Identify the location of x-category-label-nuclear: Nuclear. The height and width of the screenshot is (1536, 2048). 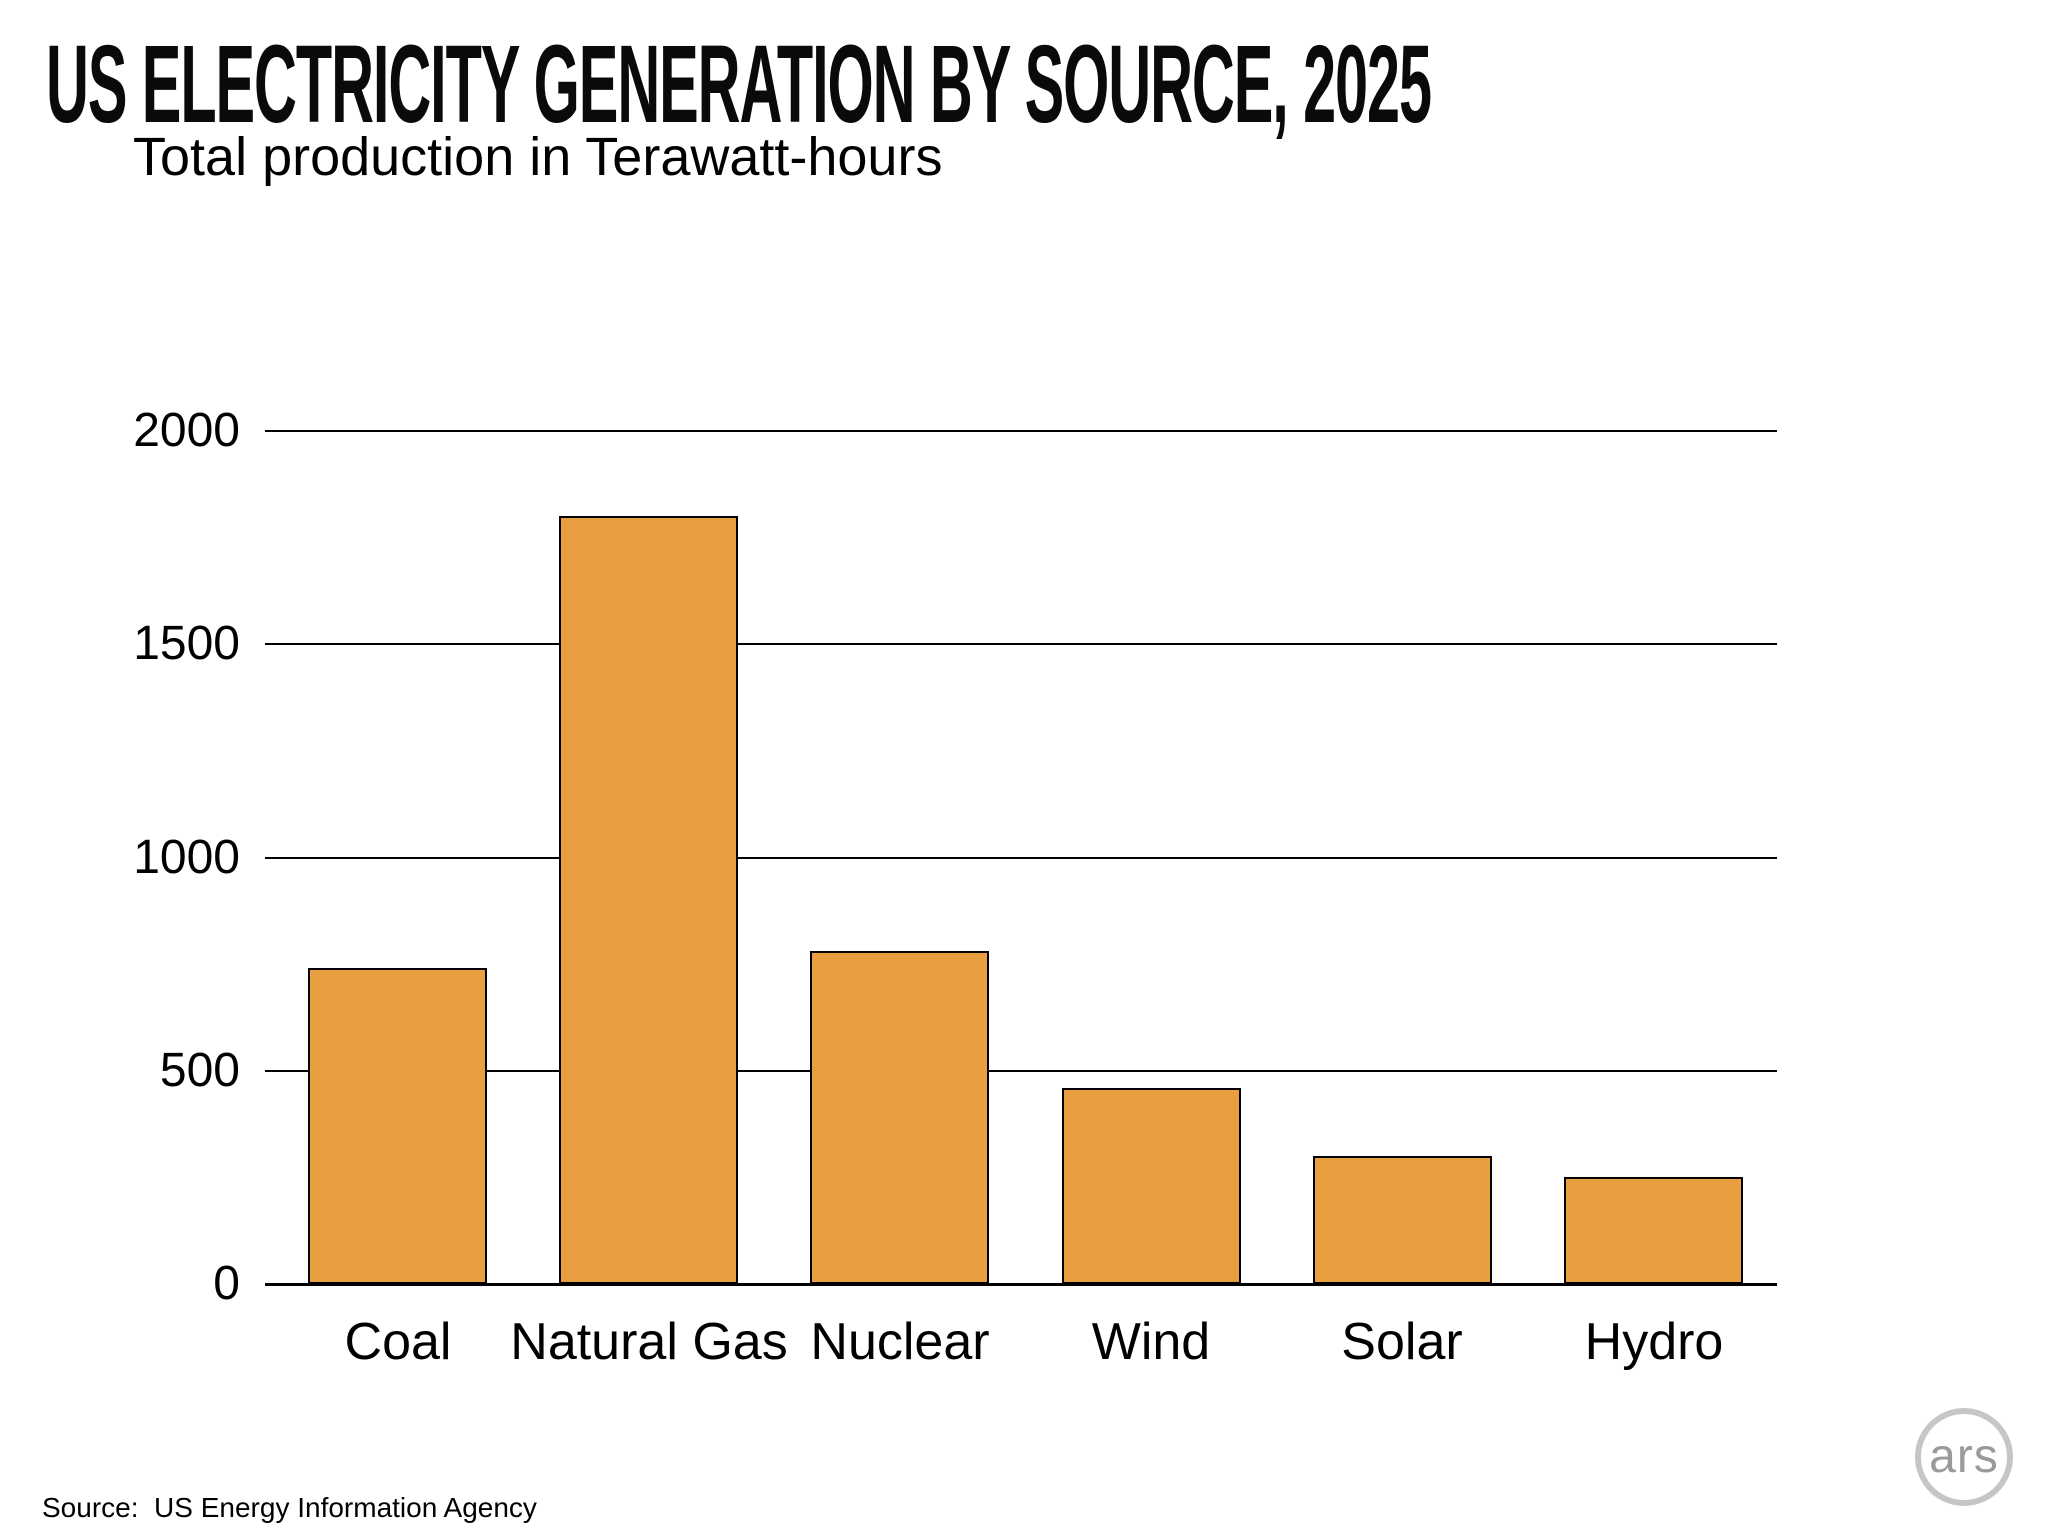
(900, 1342).